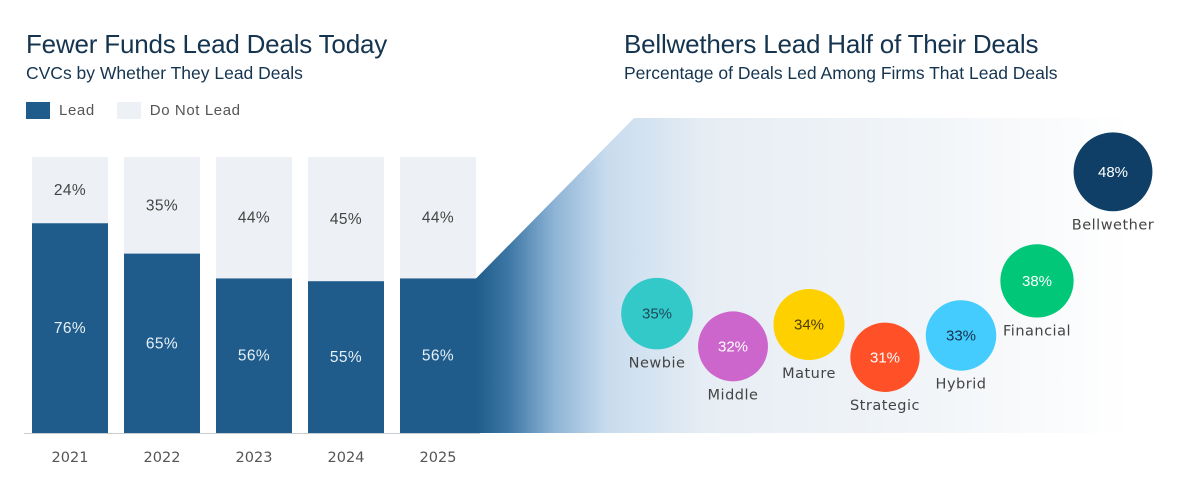 This screenshot has width=1190, height=479. I want to click on bubble-financial, so click(1037, 281).